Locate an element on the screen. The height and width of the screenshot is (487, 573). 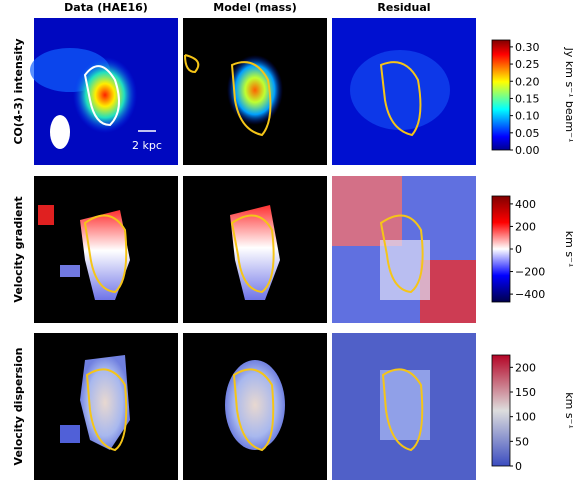
colorbar-tick-label: −200 is located at coordinates (530, 272).